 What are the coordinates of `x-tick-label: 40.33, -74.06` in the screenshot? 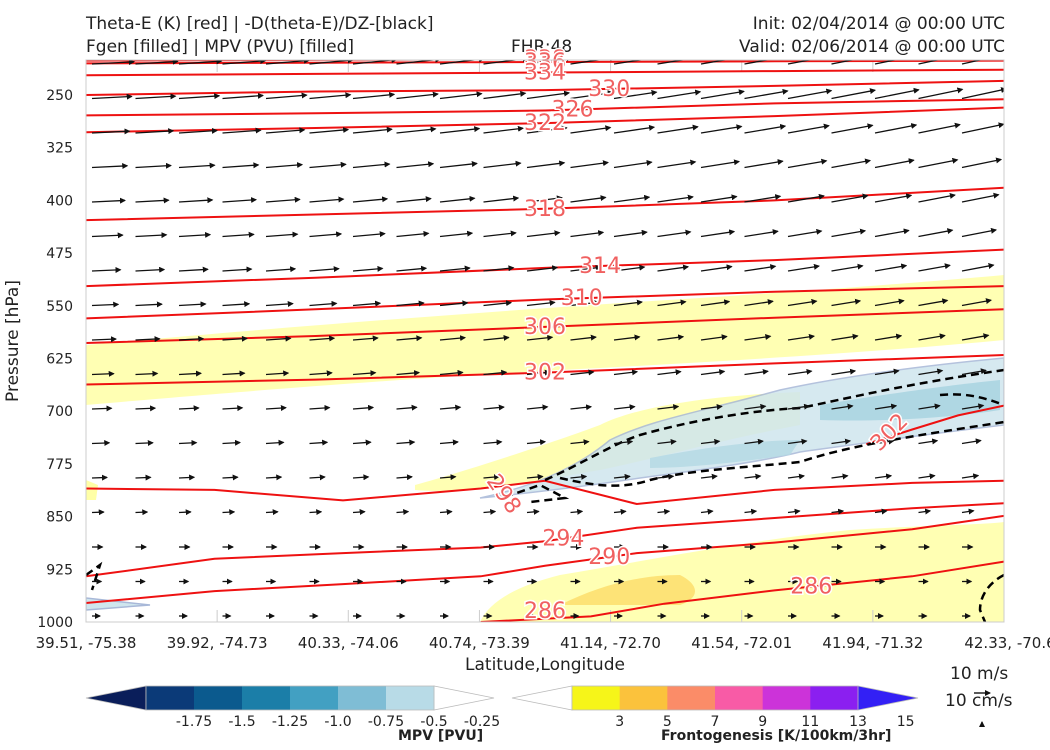 It's located at (348, 643).